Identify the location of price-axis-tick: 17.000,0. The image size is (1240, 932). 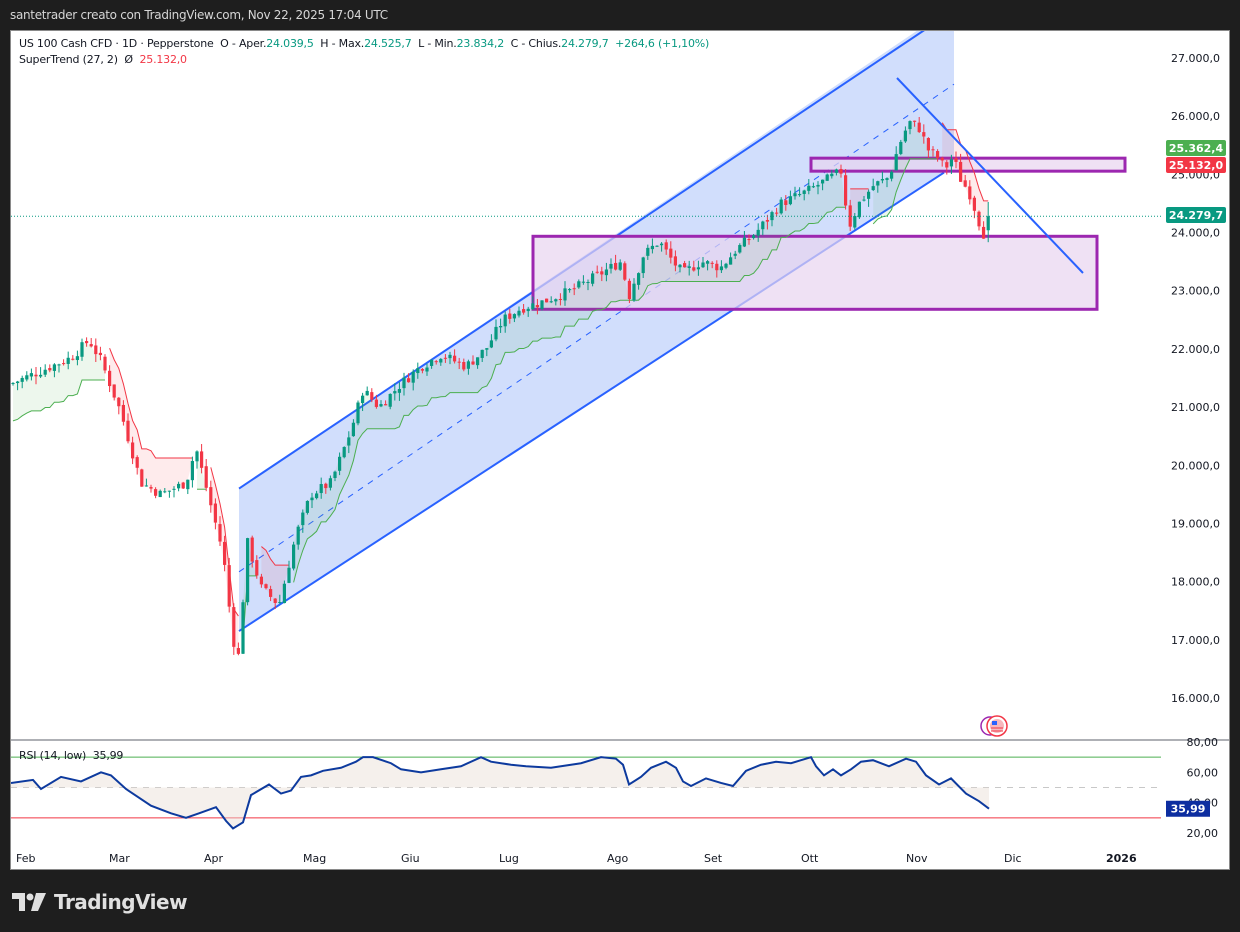
(1195, 640).